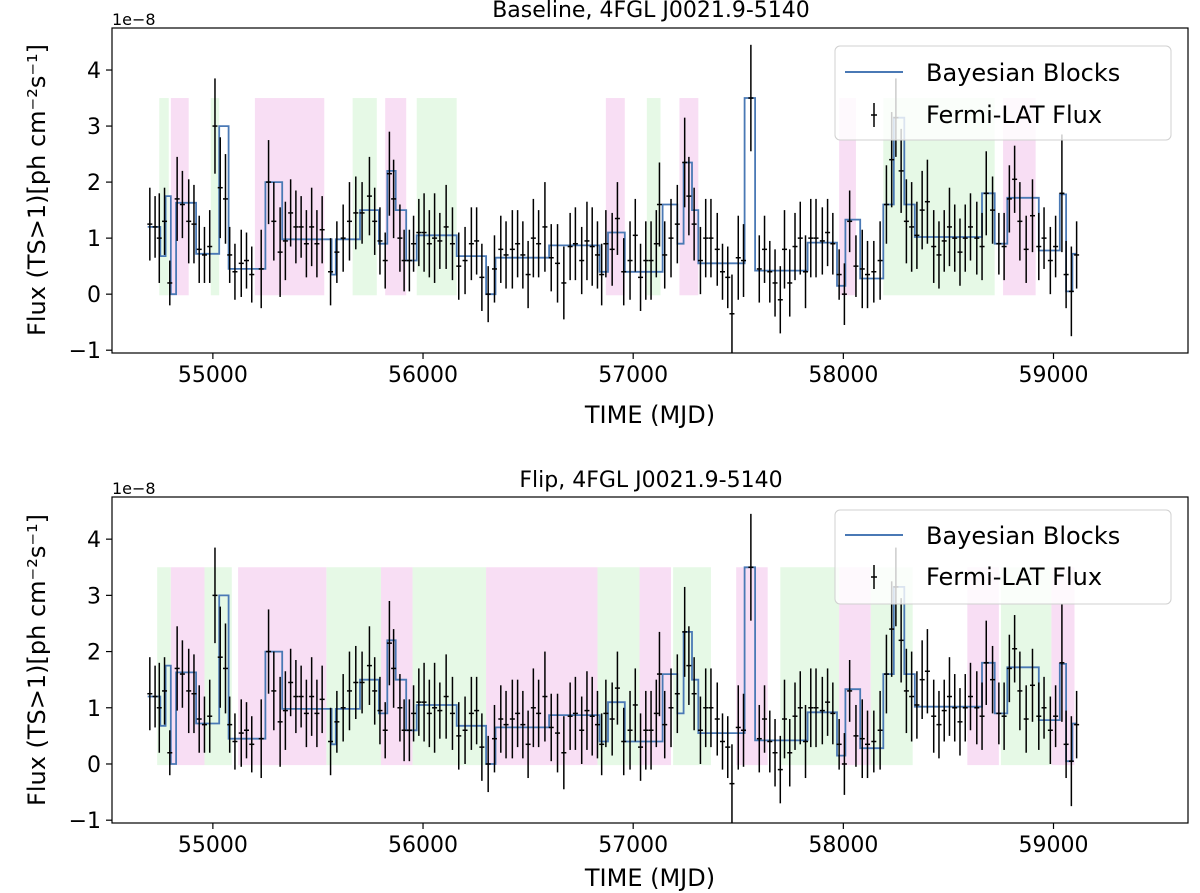 This screenshot has width=1200, height=893. I want to click on y-axis-label: Flux (TS>1)[ph cm⁻²s⁻¹], so click(37, 660).